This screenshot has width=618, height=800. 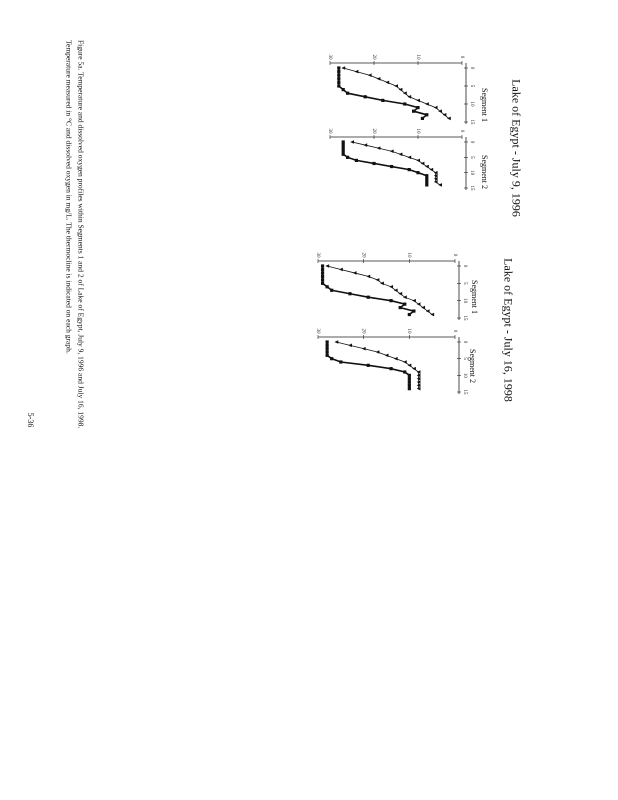 I want to click on depth-tick-label: 5, so click(x=471, y=157).